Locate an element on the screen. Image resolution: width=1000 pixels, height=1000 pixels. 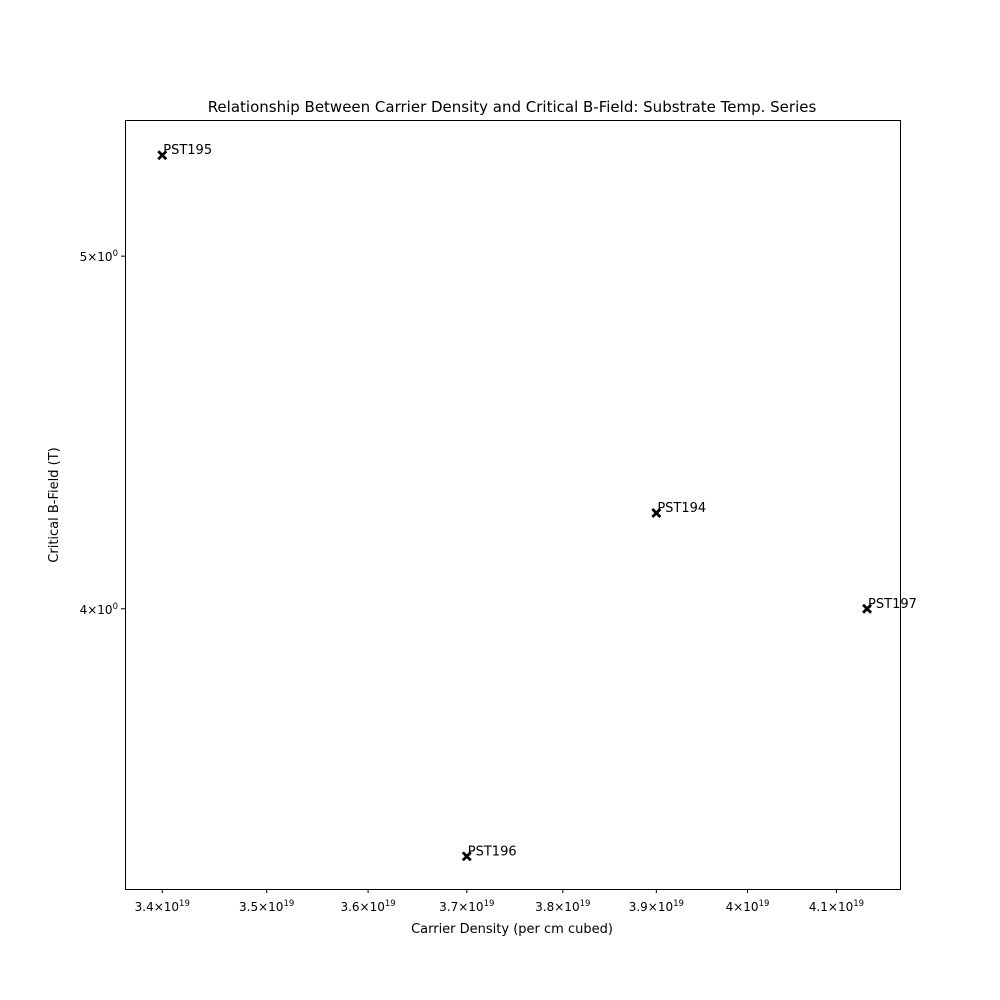
data-point: PST195 is located at coordinates (184, 152).